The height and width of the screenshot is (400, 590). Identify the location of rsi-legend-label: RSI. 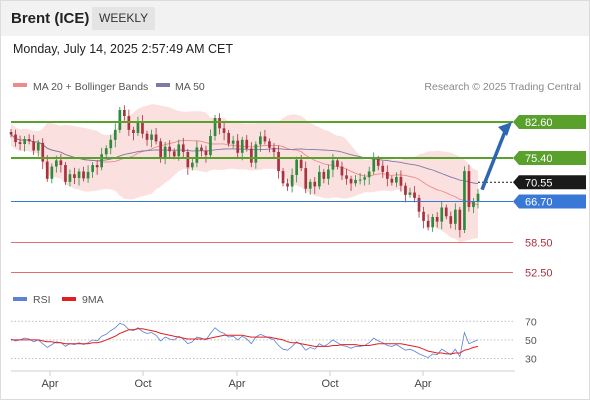
(42, 300).